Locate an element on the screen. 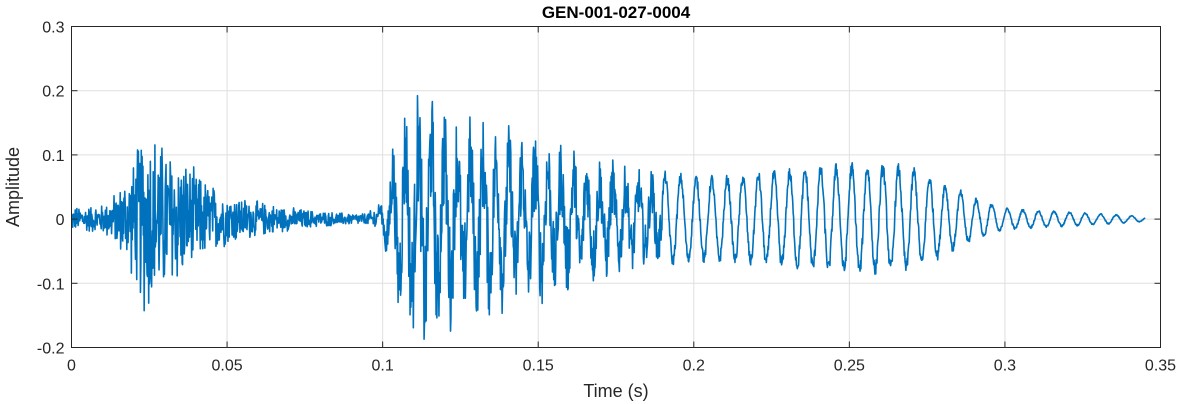  x-tick-label: 0.1 is located at coordinates (383, 366).